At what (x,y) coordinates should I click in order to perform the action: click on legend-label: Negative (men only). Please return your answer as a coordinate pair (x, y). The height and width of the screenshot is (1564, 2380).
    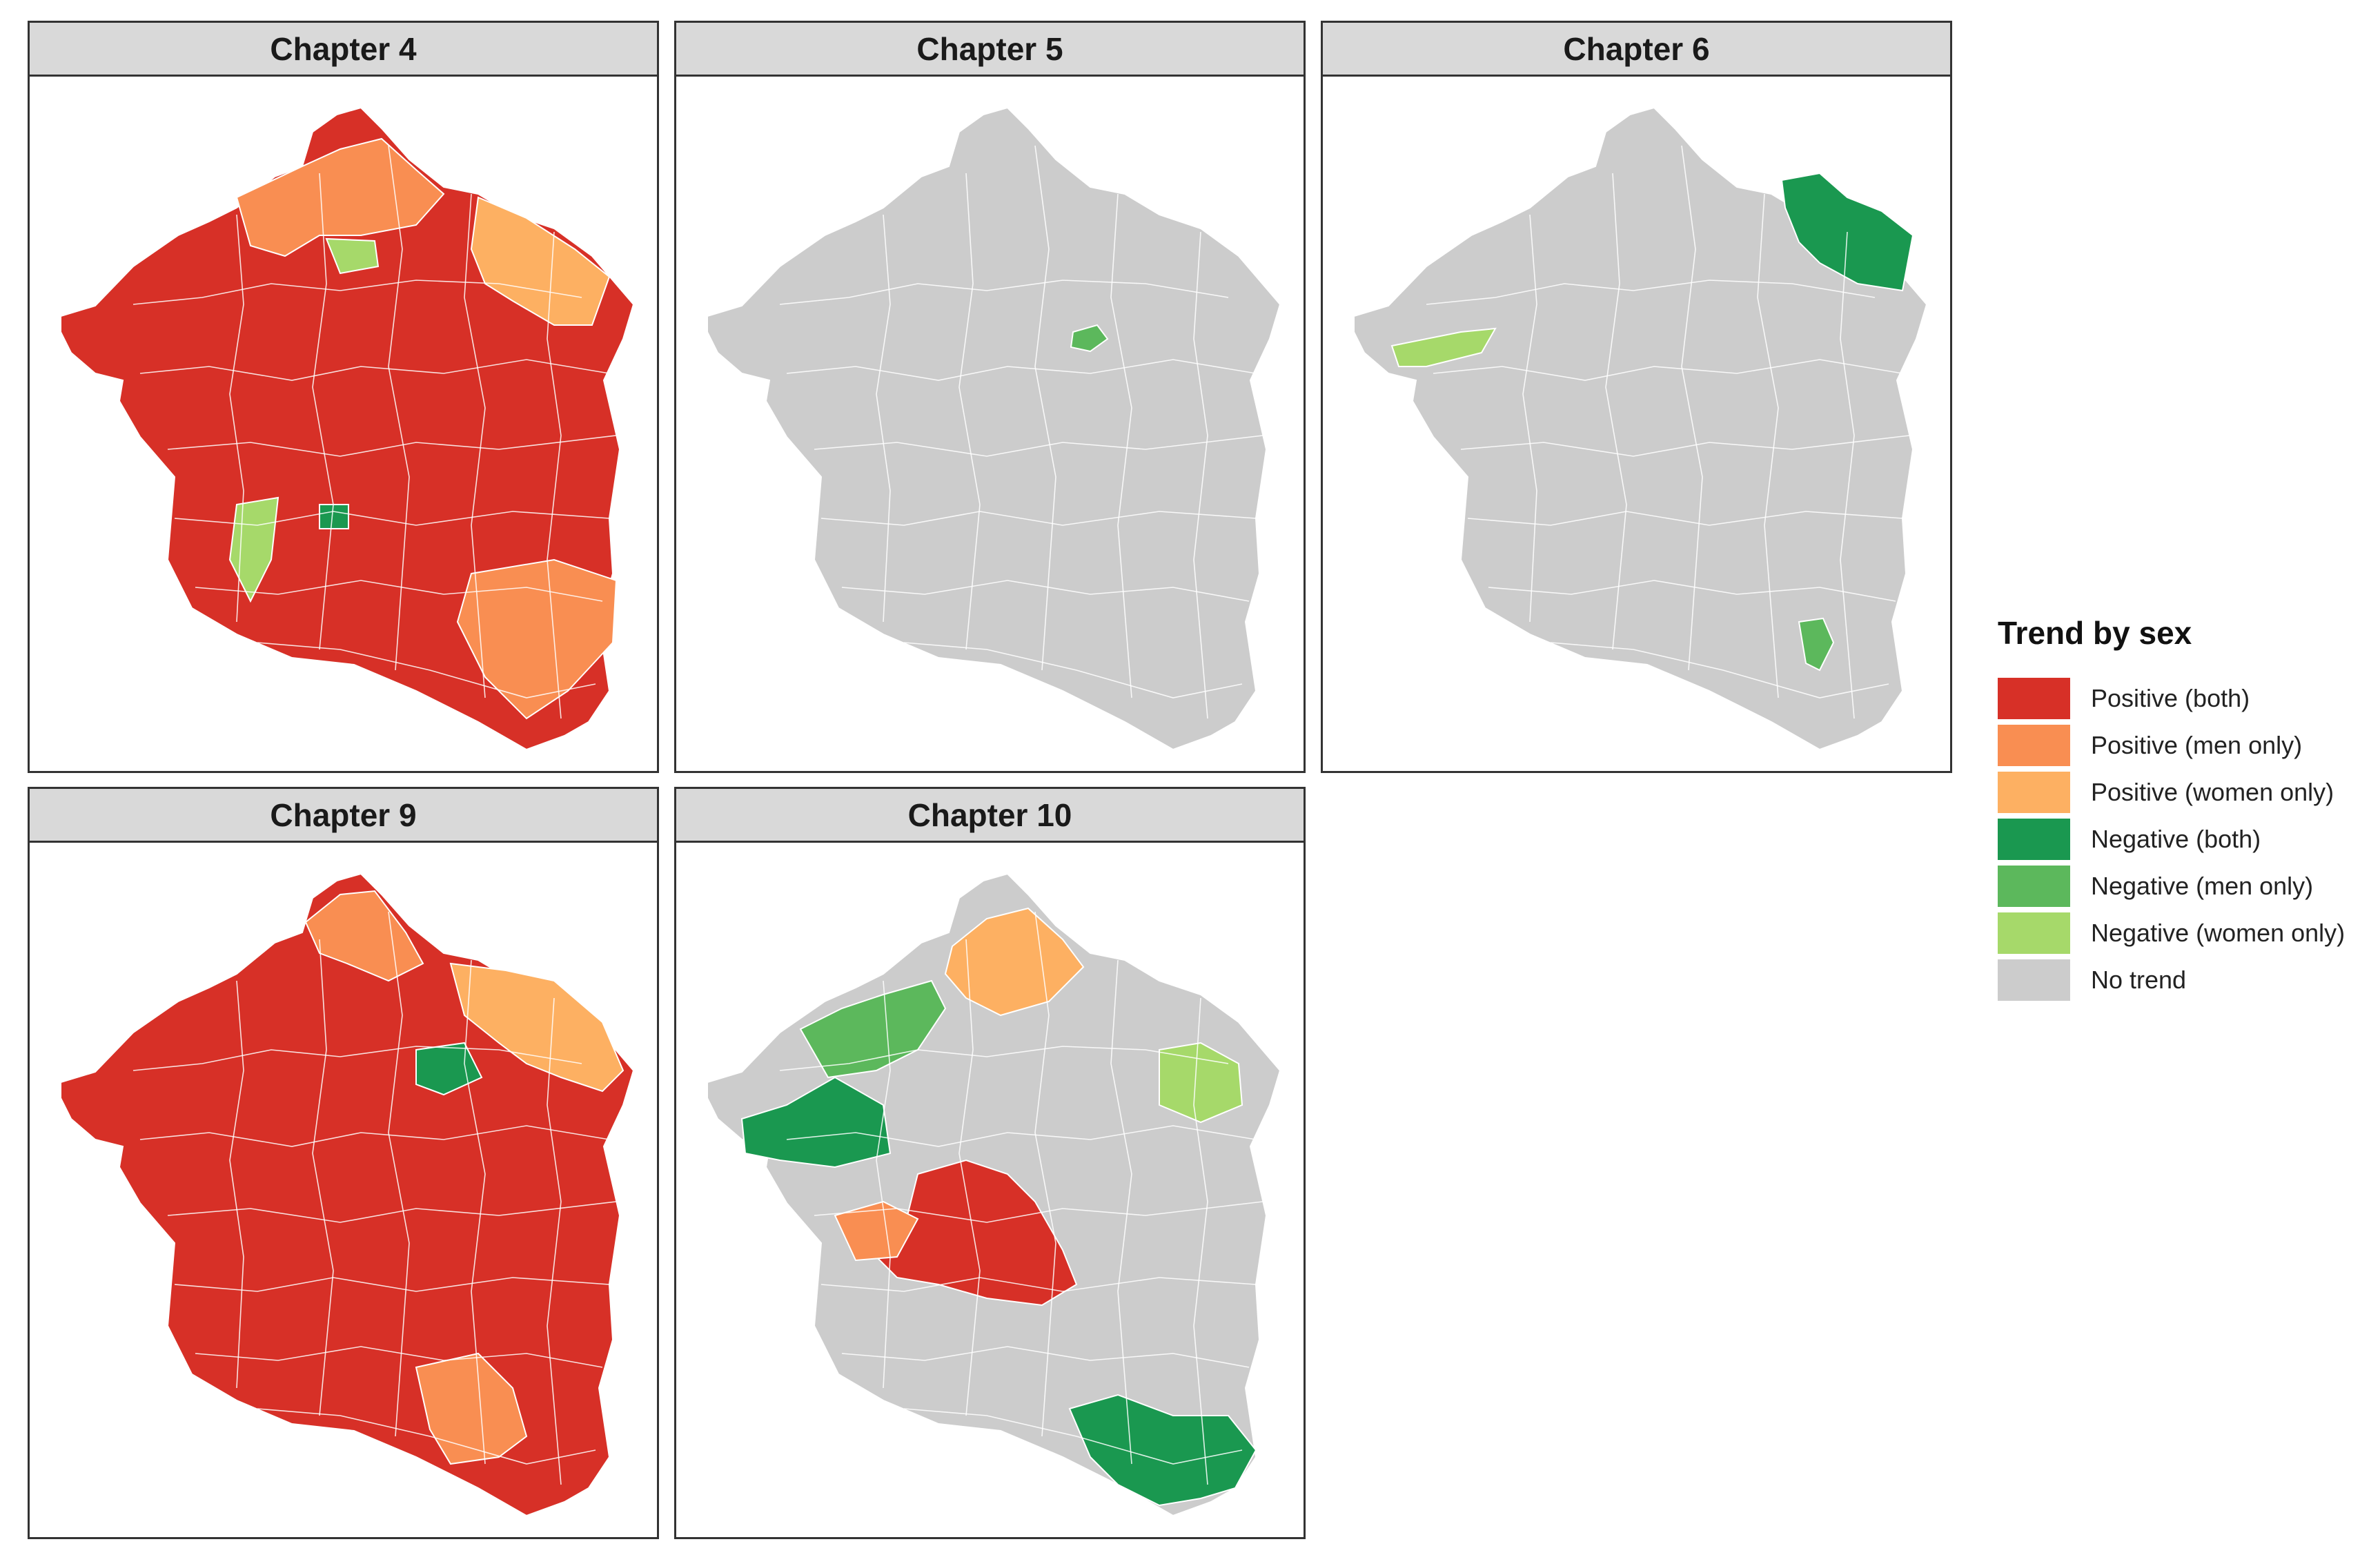
    Looking at the image, I should click on (2202, 886).